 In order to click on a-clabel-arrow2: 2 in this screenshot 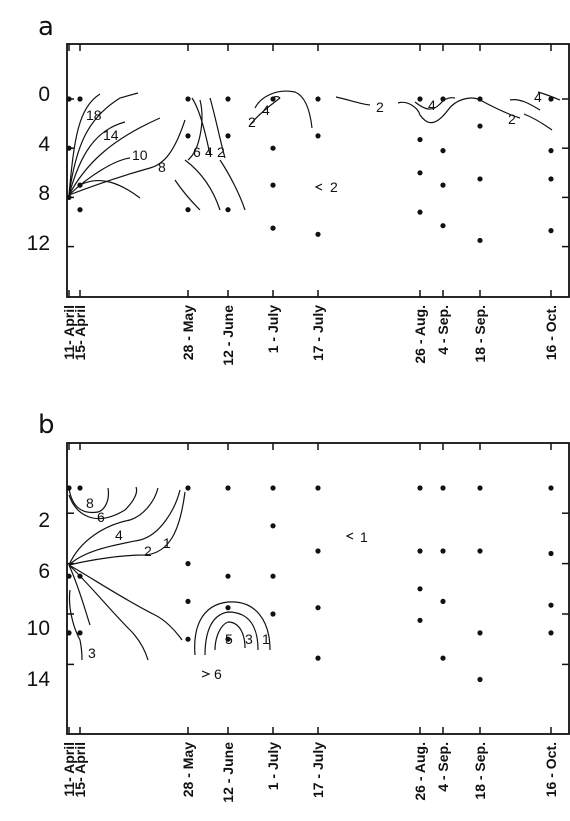, I will do `click(334, 187)`.